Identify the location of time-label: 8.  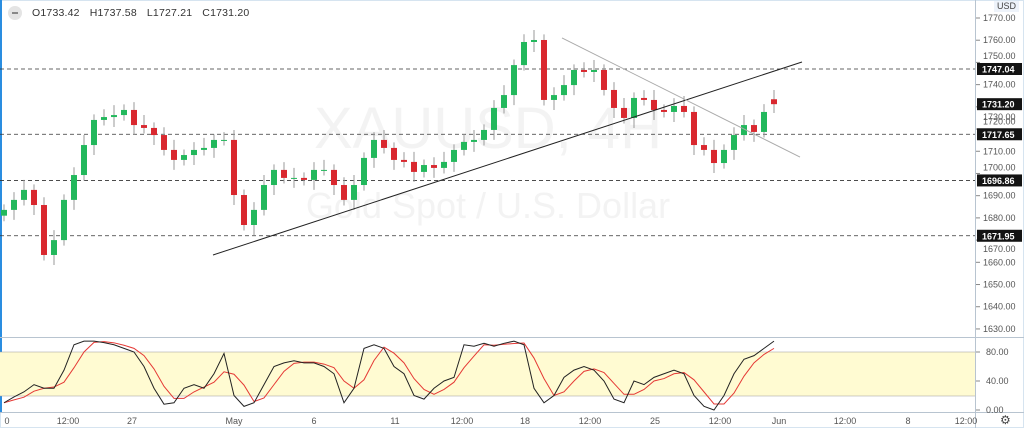
(907, 421).